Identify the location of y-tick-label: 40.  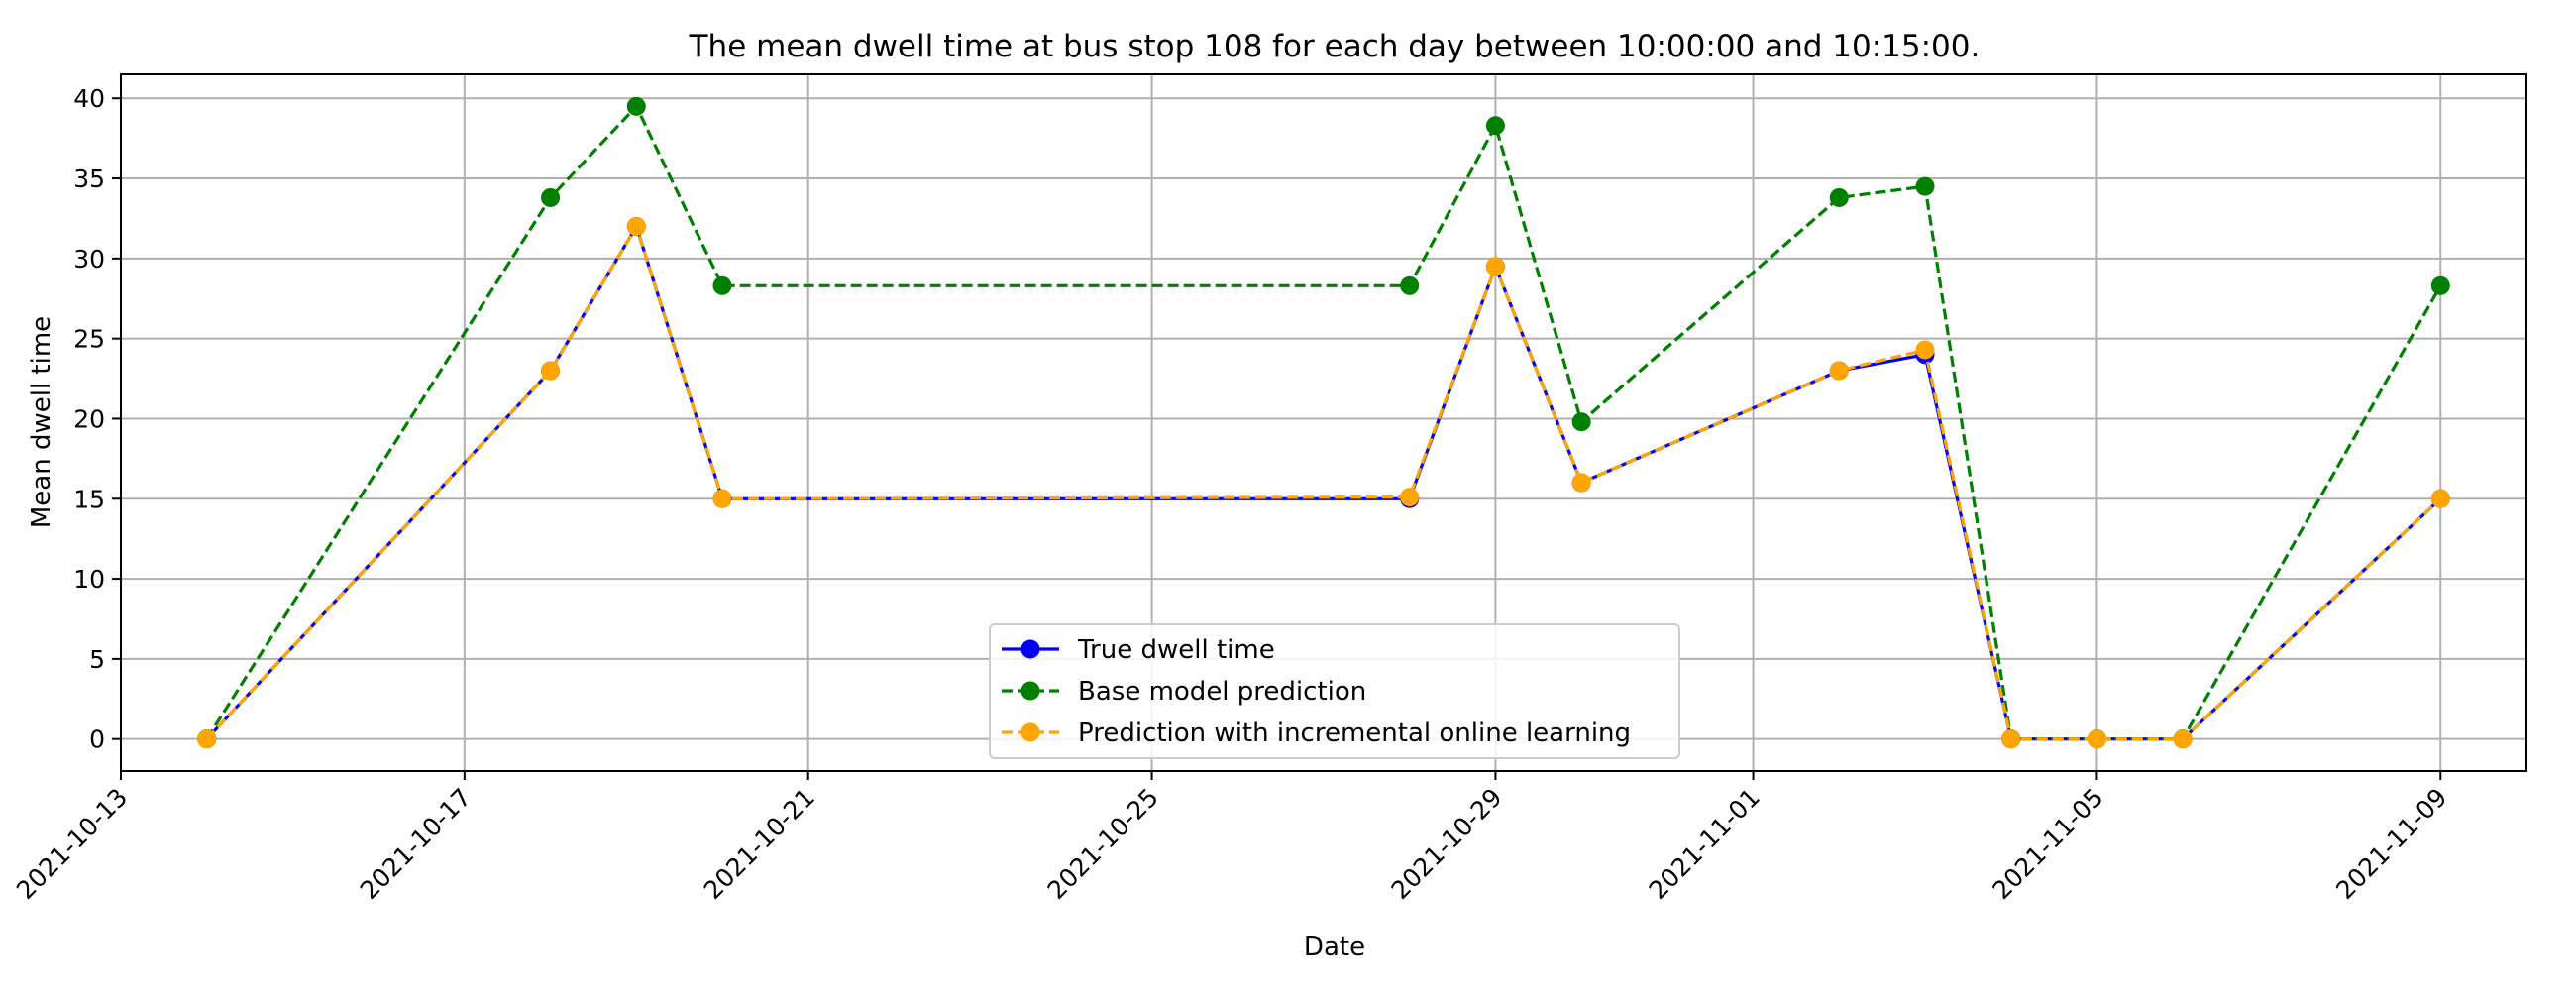
(89, 98).